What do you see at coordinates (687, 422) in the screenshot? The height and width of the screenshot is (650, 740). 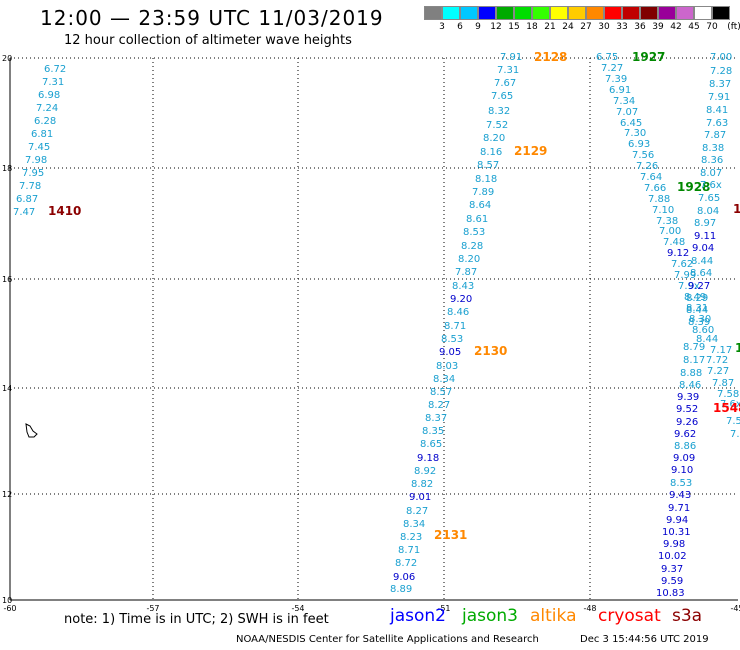 I see `wave-height-label: 9.26` at bounding box center [687, 422].